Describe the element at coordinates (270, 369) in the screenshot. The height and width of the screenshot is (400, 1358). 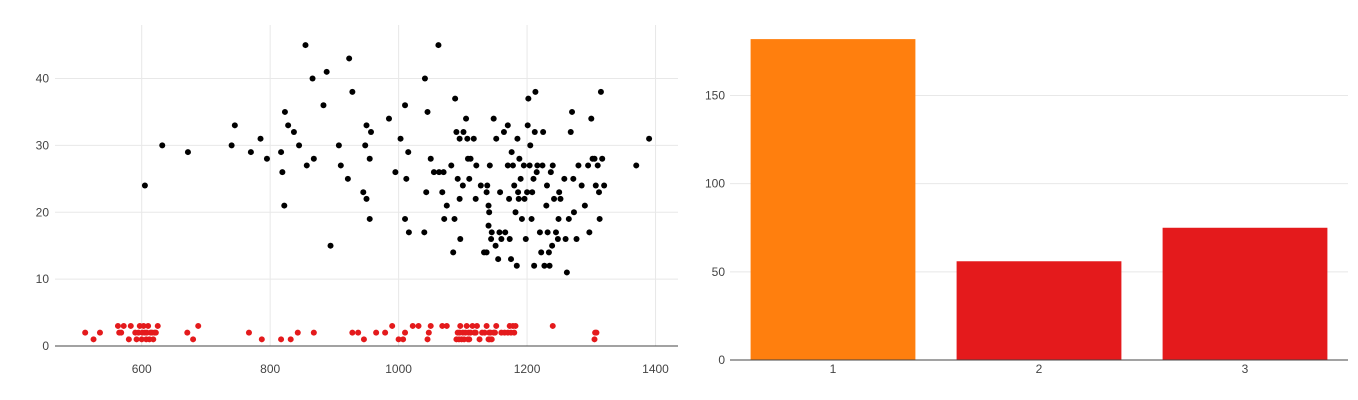
I see `x-tick-label: 800` at that location.